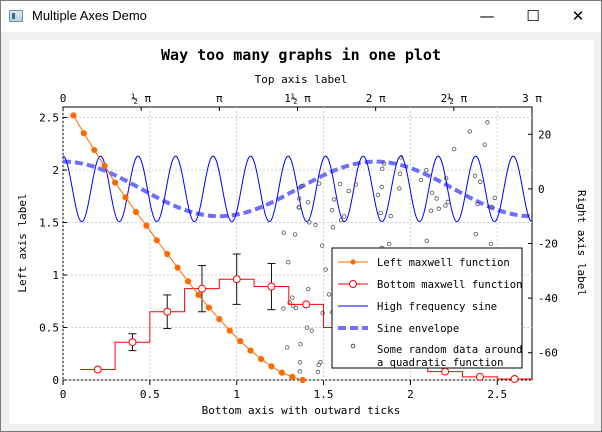  Describe the element at coordinates (487, 16) in the screenshot. I see `minimize-button: —` at that location.